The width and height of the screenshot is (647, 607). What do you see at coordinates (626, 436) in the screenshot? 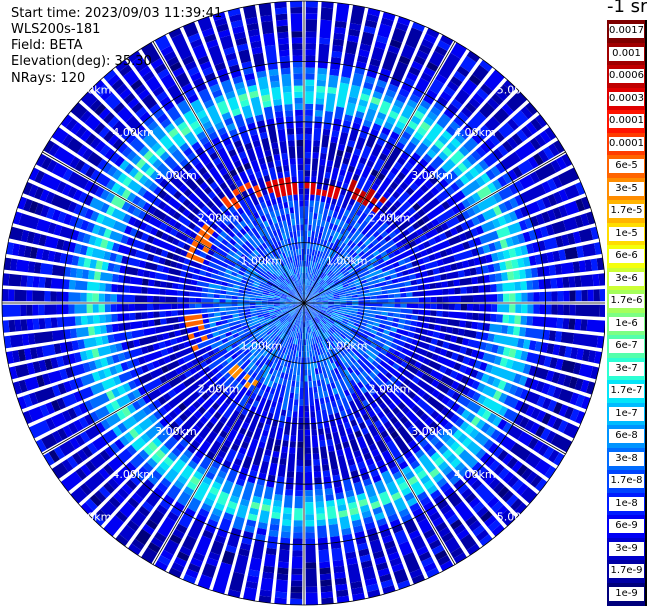
I see `colorbar-tick-label: 6e-8` at bounding box center [626, 436].